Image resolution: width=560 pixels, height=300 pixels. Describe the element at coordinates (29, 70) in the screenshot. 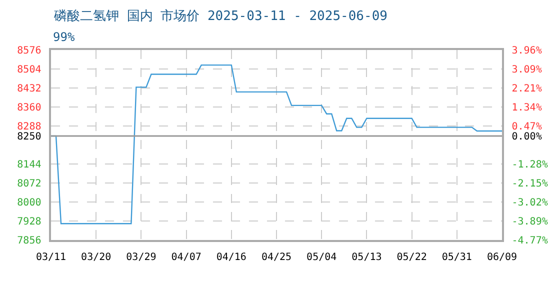

I see `y-tick-label: 8504` at that location.